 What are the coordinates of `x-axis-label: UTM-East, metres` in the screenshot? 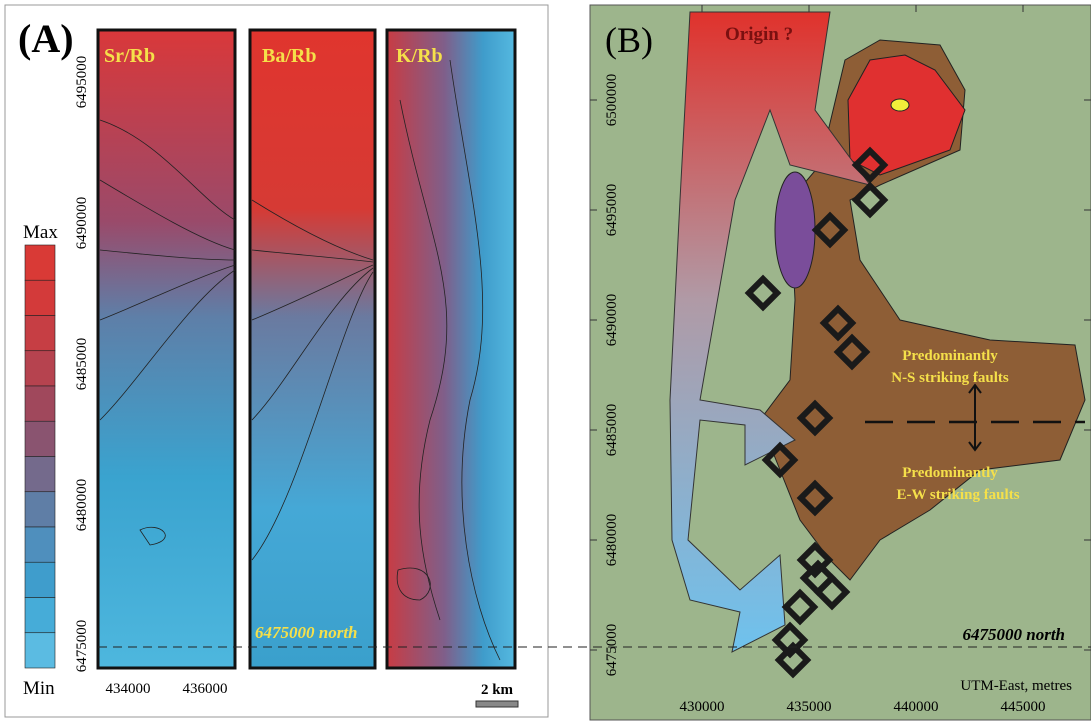 It's located at (1016, 686).